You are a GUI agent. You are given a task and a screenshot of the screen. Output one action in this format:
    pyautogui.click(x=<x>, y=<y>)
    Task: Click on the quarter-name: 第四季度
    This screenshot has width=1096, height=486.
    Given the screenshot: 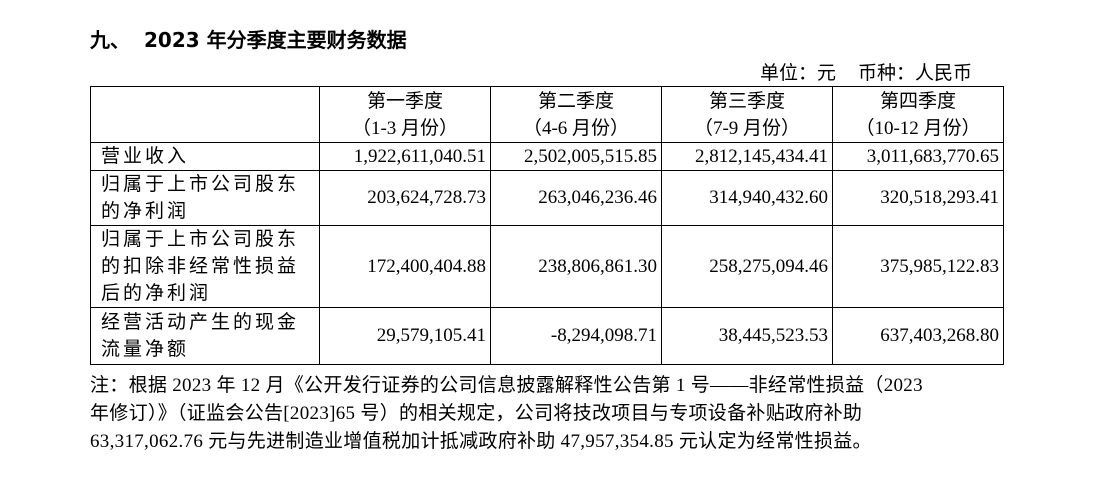 What is the action you would take?
    pyautogui.click(x=917, y=101)
    